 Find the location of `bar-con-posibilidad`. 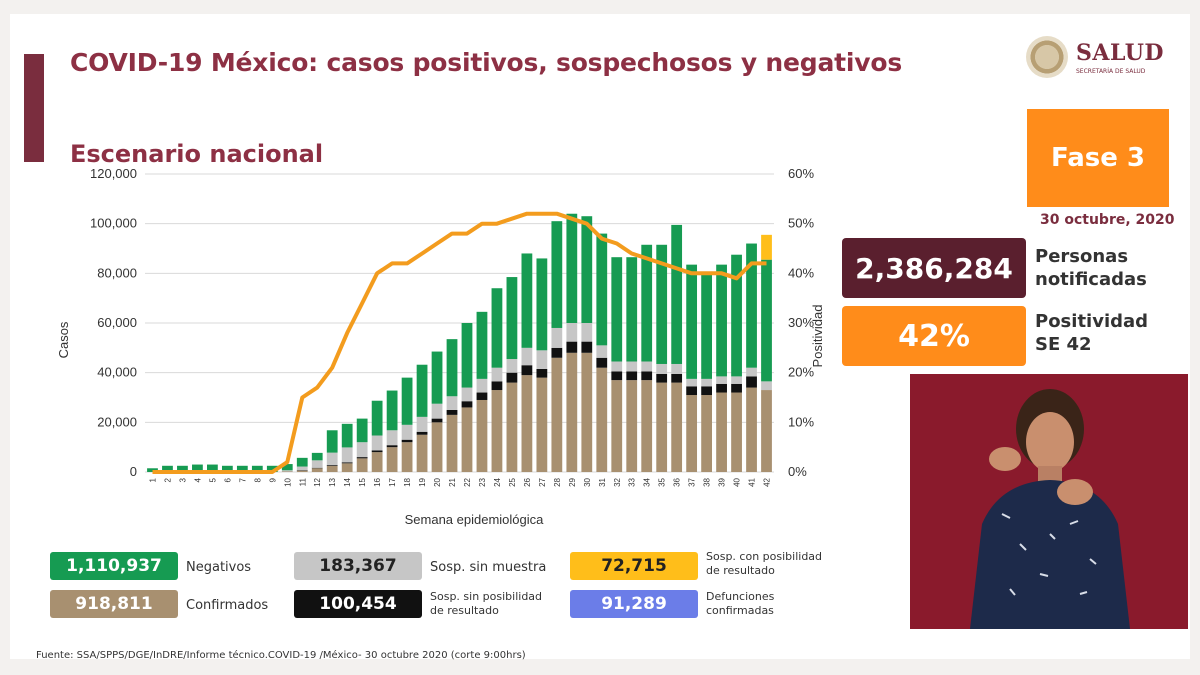

bar-con-posibilidad is located at coordinates (766, 247).